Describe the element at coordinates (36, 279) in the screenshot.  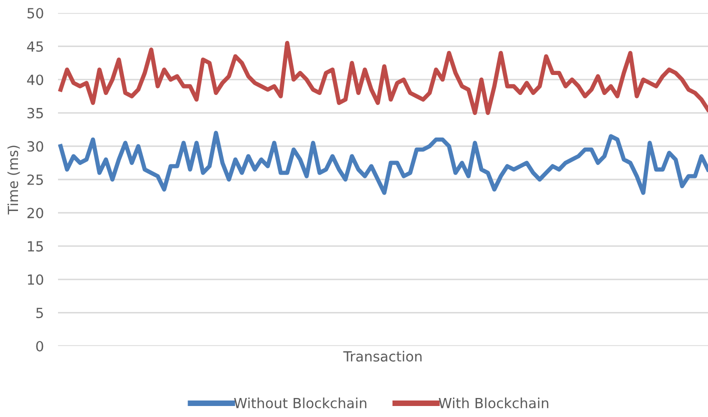
I see `y-tick-label: 10` at that location.